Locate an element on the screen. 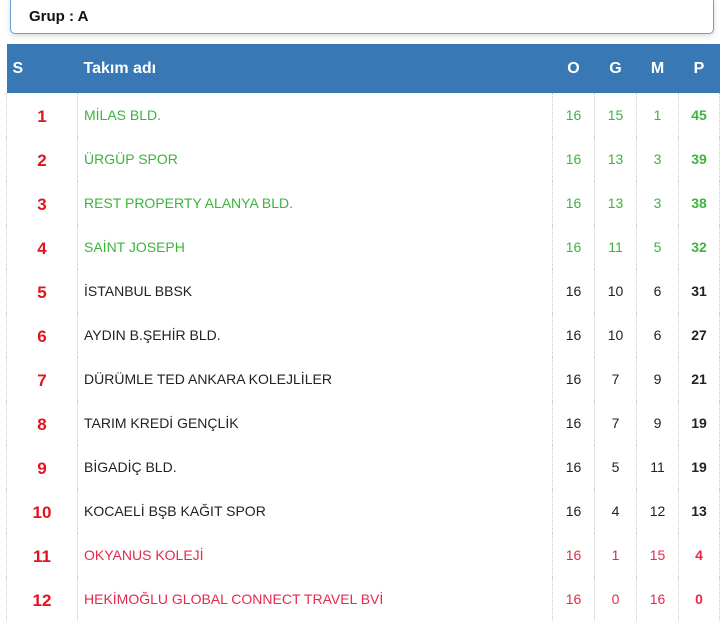 The width and height of the screenshot is (726, 621). team-name-cell: BİGADİÇ BLD. is located at coordinates (315, 467).